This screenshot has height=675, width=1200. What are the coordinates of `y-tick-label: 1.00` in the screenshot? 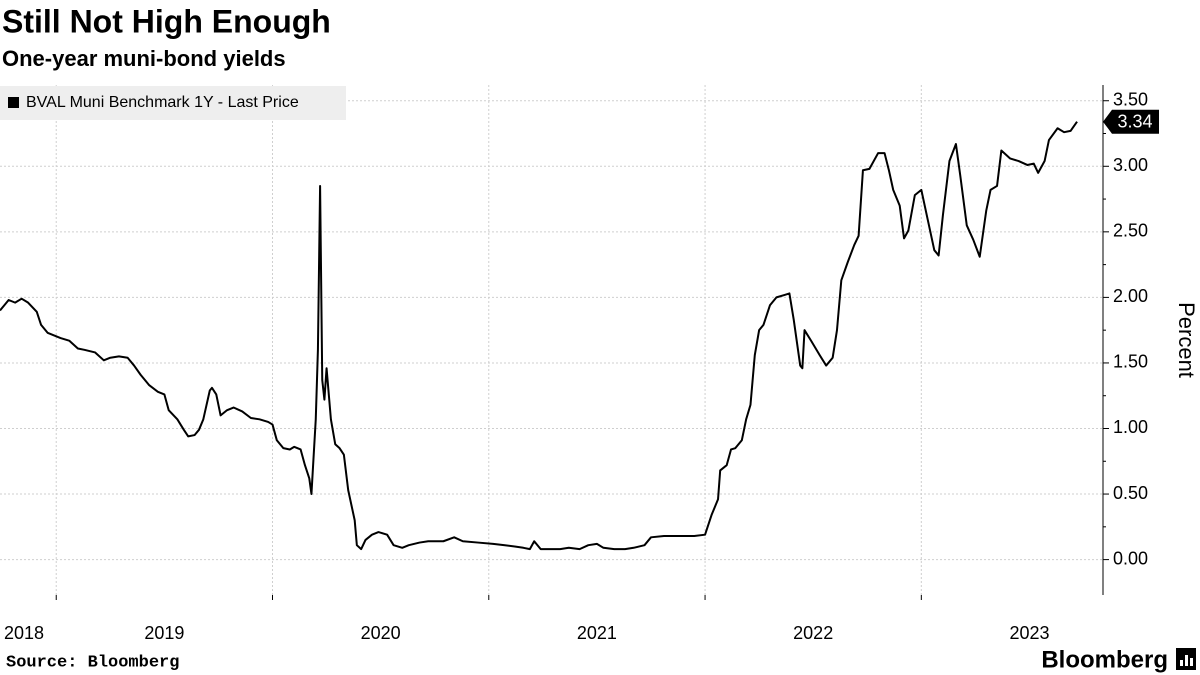 It's located at (1130, 427).